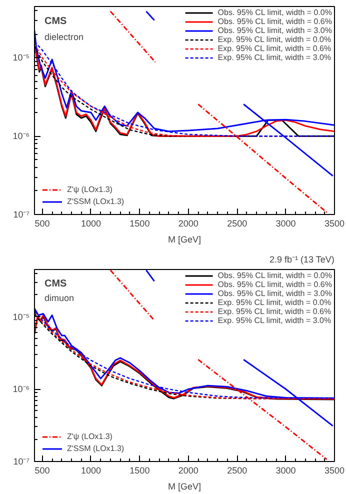 This screenshot has width=346, height=494. I want to click on chart-title: 2.9 fb⁻¹ (13 TeV), so click(301, 259).